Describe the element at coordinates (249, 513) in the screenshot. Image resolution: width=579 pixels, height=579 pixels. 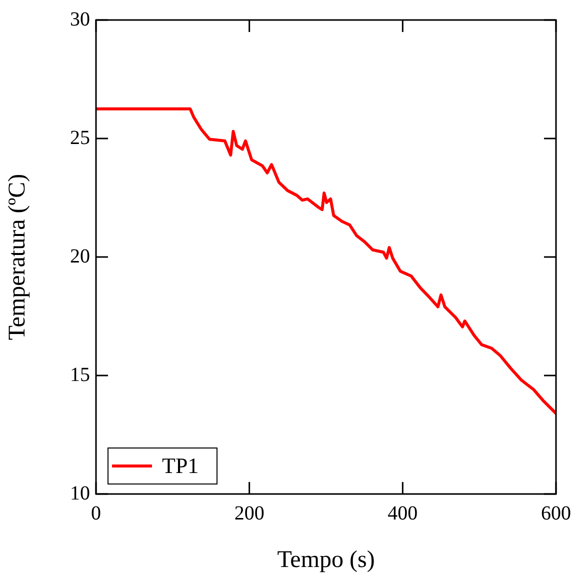
I see `x-tick-label: 200` at that location.